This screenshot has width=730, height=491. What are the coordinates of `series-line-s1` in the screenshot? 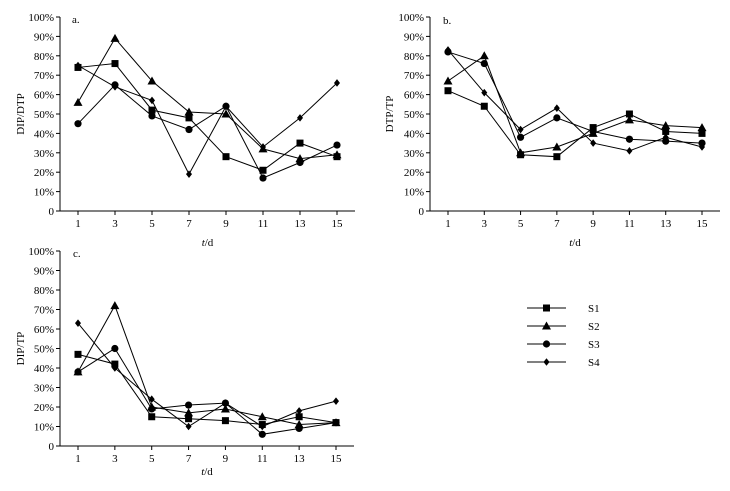 It's located at (207, 117).